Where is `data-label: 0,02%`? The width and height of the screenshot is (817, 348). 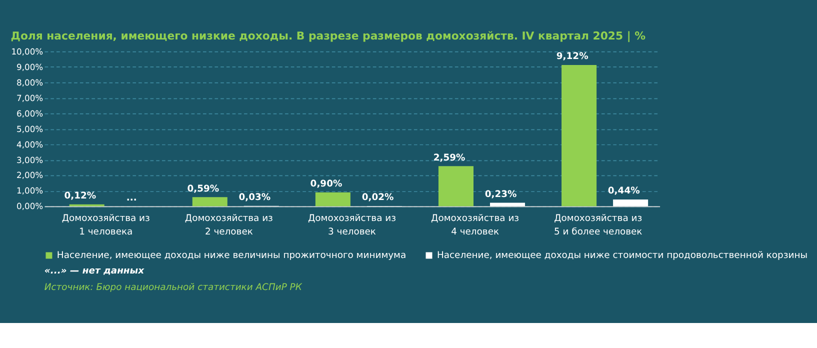
data-label: 0,02% is located at coordinates (378, 198).